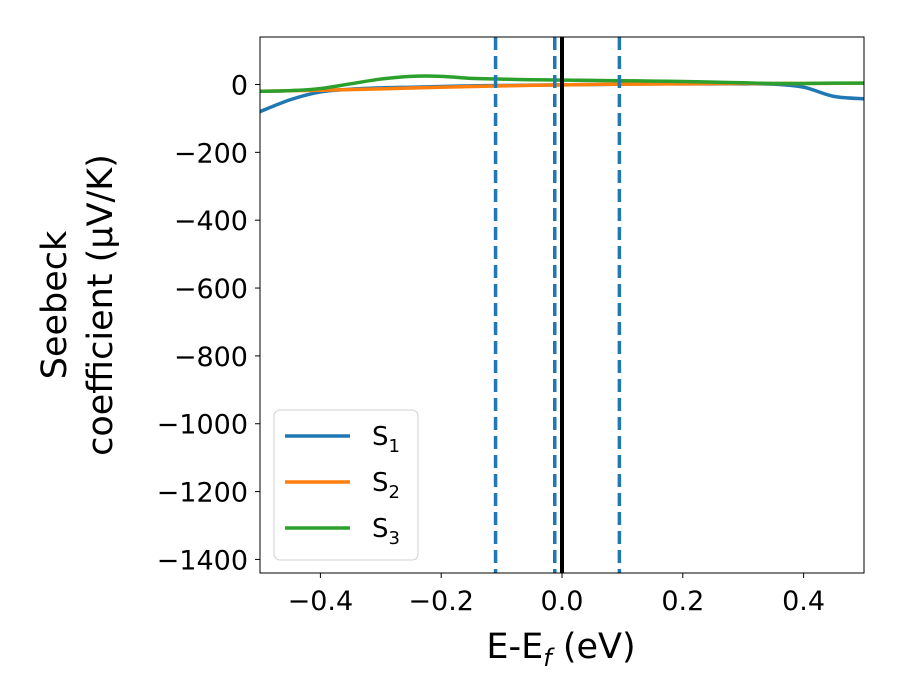 This screenshot has height=700, width=900. Describe the element at coordinates (211, 153) in the screenshot. I see `y-tick-label: −200` at that location.